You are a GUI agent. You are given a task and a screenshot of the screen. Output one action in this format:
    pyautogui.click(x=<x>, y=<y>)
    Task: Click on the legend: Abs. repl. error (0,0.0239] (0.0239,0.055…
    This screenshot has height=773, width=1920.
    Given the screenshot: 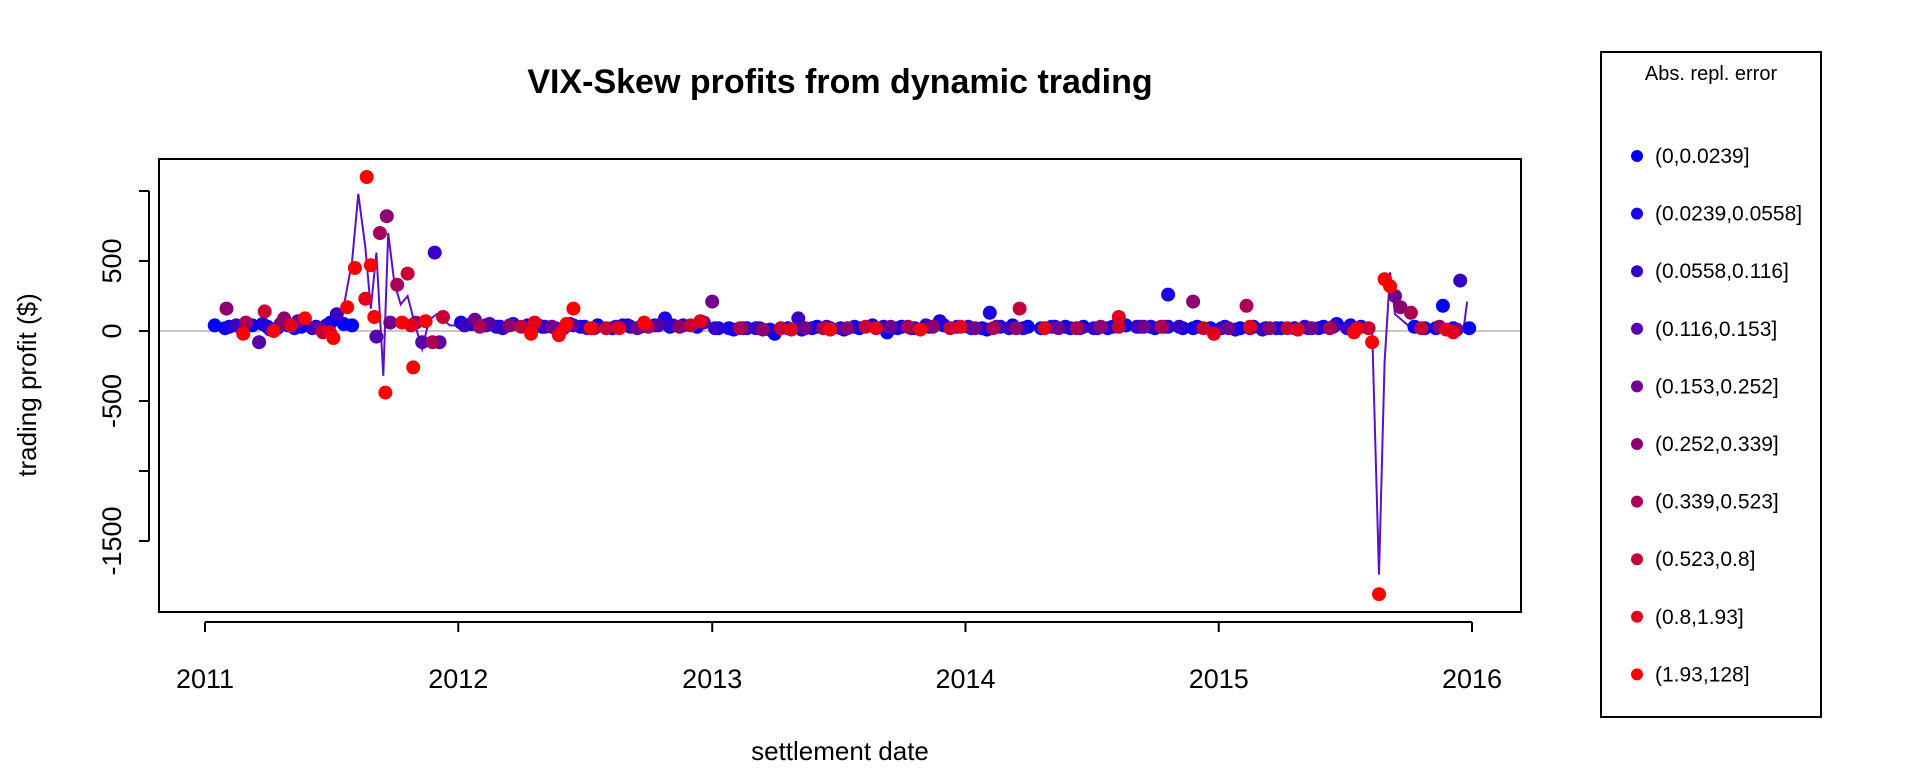 What is the action you would take?
    pyautogui.click(x=1711, y=384)
    